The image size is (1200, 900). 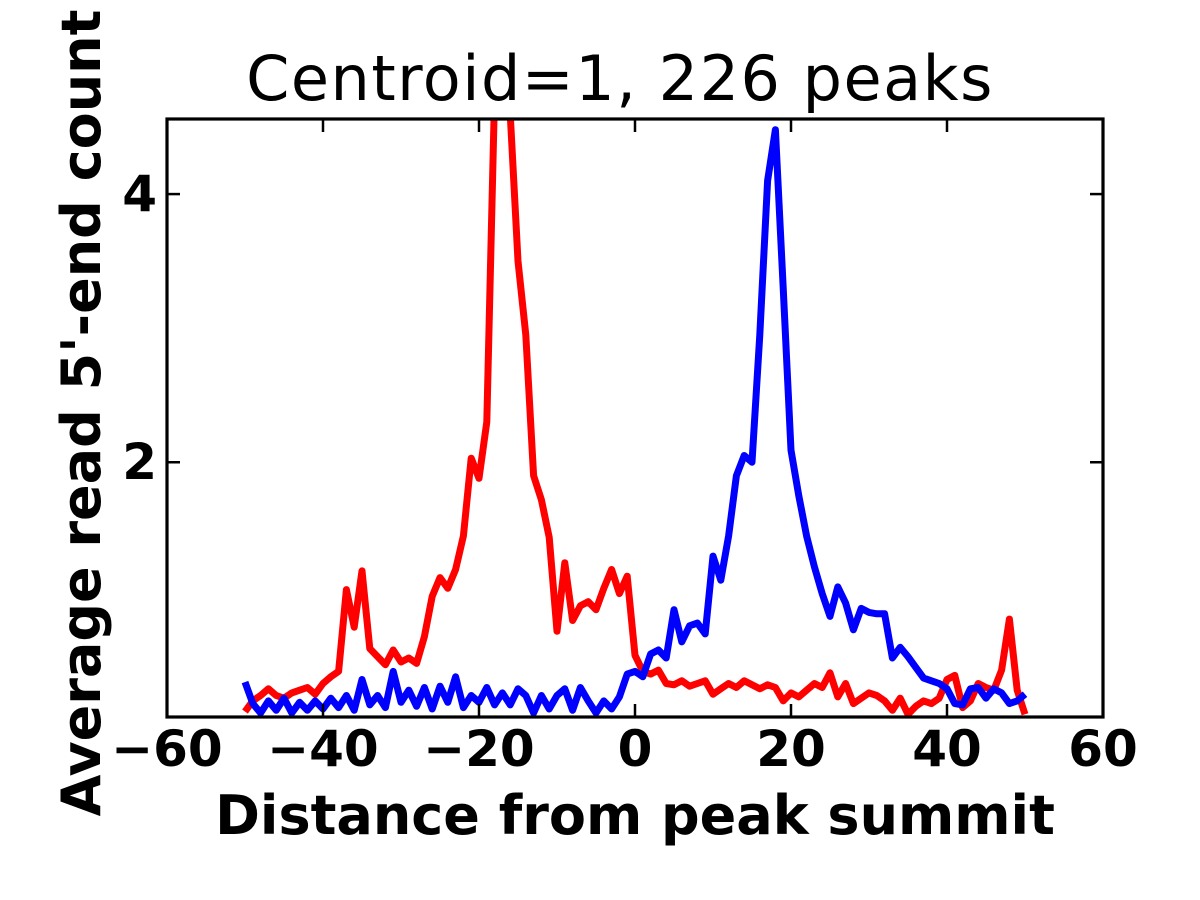 What do you see at coordinates (947, 749) in the screenshot?
I see `x-tick-label: 40` at bounding box center [947, 749].